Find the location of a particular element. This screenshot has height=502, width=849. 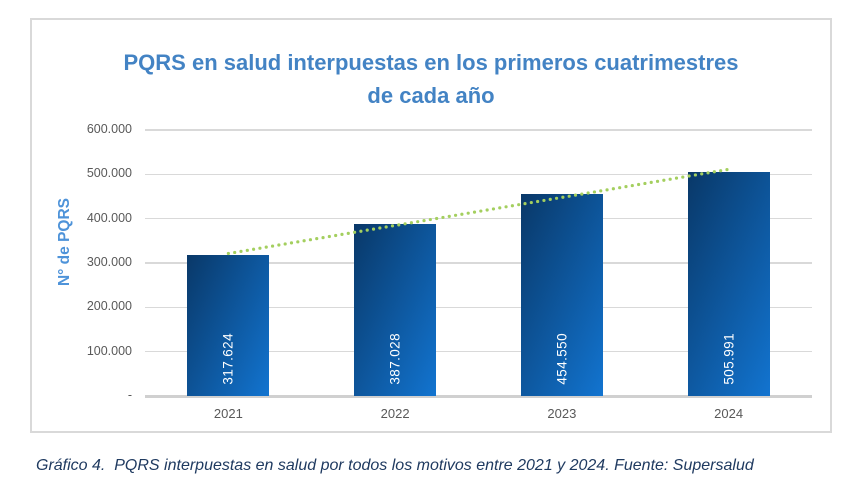

trend-line is located at coordinates (478, 211).